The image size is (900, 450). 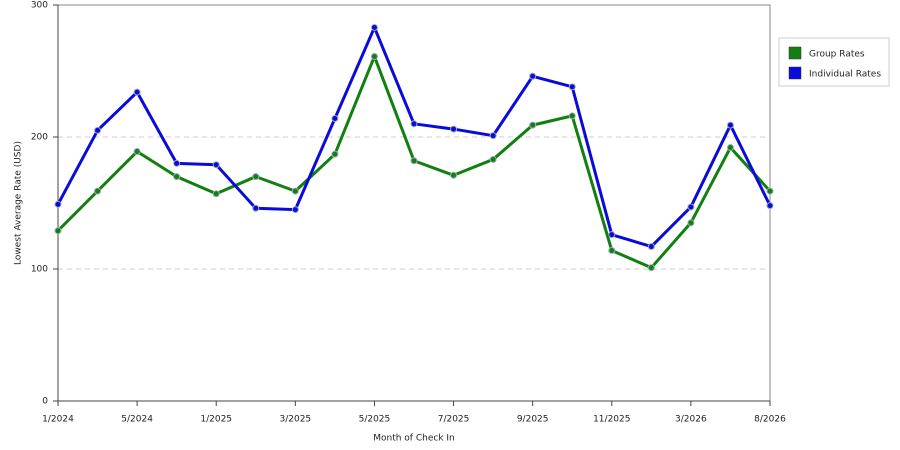 I want to click on legend: Group Rates Individual Rates, so click(x=834, y=62).